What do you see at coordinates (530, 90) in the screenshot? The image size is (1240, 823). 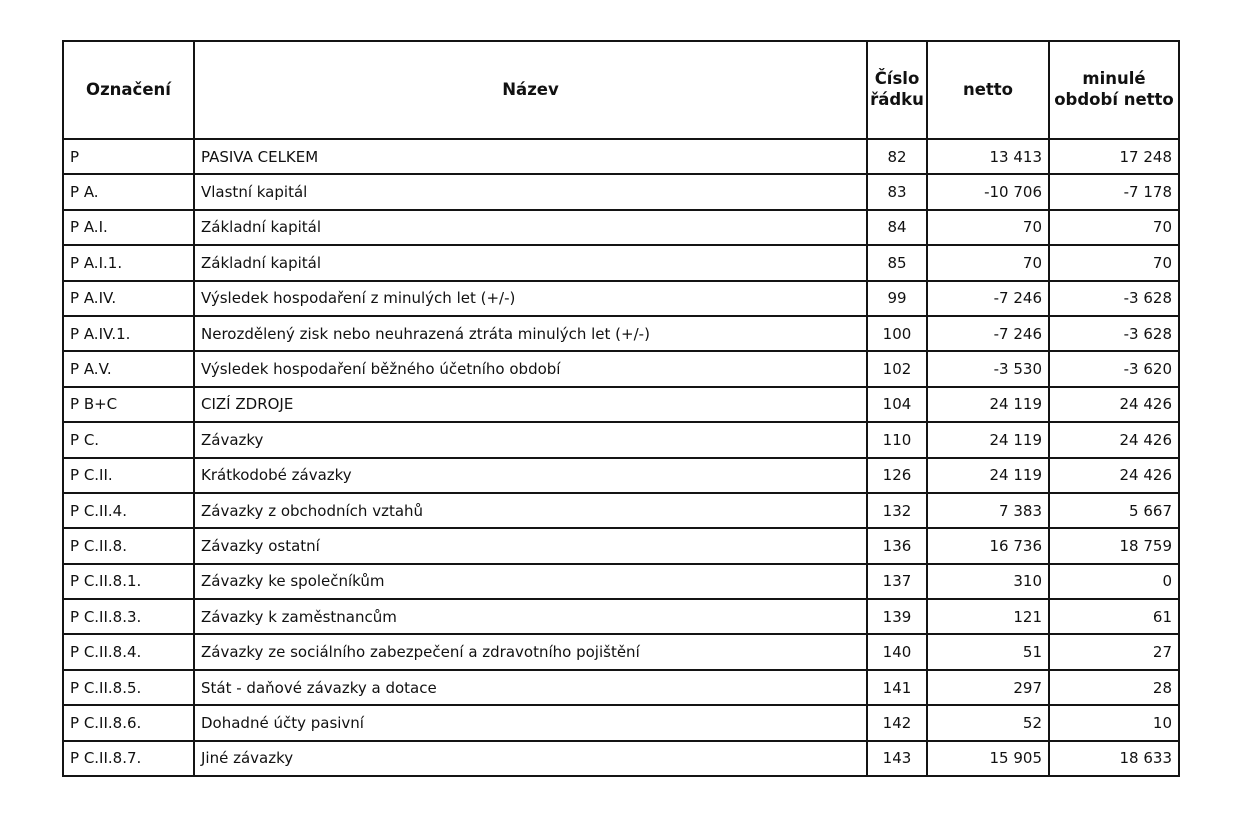 I see `col-header-nazev: Název` at bounding box center [530, 90].